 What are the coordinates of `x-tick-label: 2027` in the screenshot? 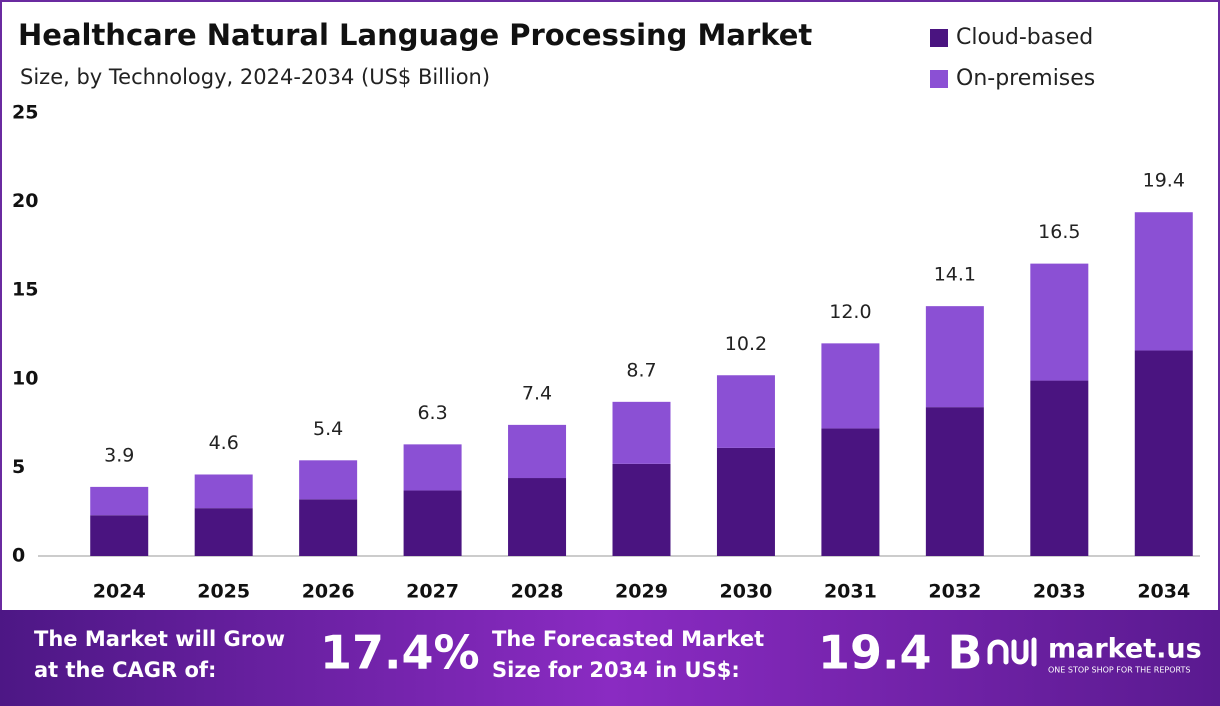 It's located at (432, 592).